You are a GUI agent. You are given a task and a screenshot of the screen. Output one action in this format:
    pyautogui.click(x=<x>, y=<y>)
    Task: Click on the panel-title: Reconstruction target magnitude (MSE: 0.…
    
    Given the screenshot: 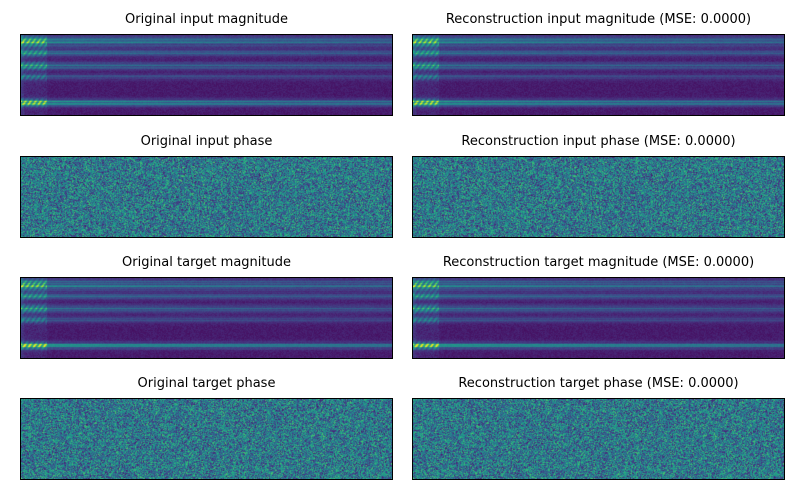 What is the action you would take?
    pyautogui.click(x=598, y=262)
    